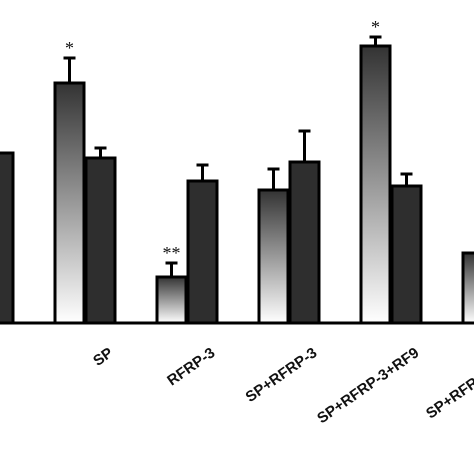 The image size is (474, 474). I want to click on x-tick-label: SP+RFRP-3+SP, so click(448, 383).